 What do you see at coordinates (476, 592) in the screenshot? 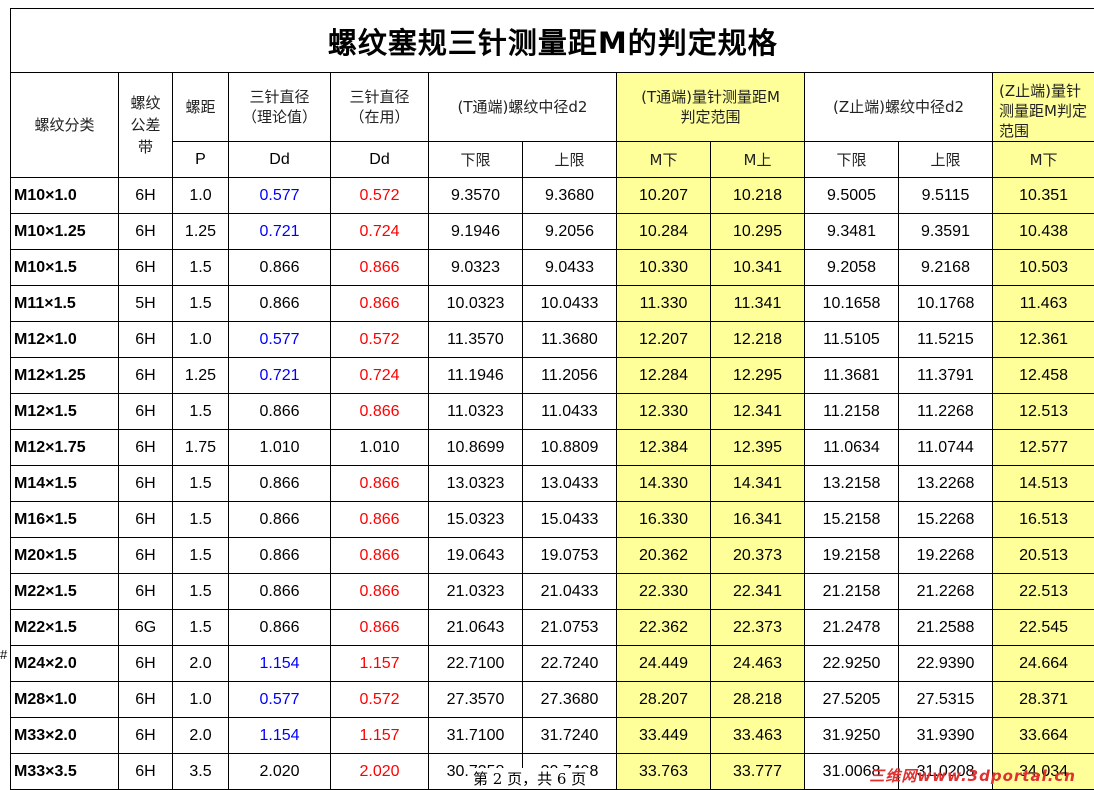
I see `cell-t-lo: 21.0323` at bounding box center [476, 592].